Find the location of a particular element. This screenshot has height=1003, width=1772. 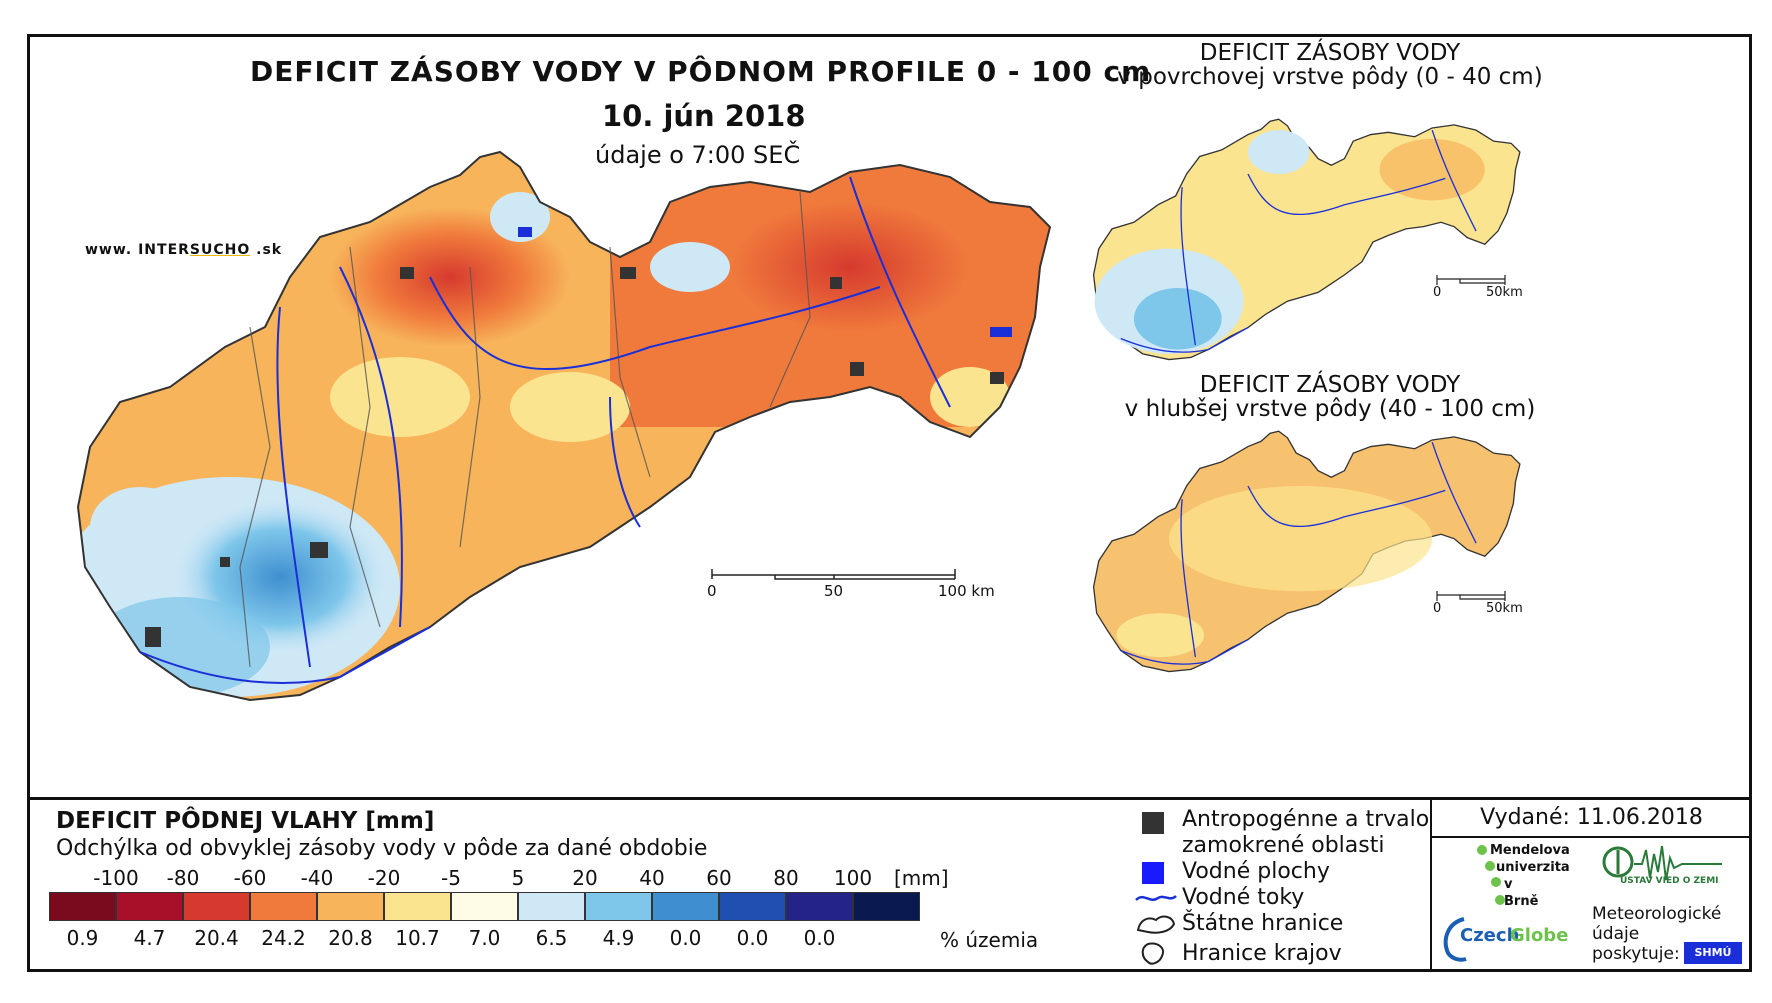

shmu-logo: SHMÚ is located at coordinates (1713, 953).